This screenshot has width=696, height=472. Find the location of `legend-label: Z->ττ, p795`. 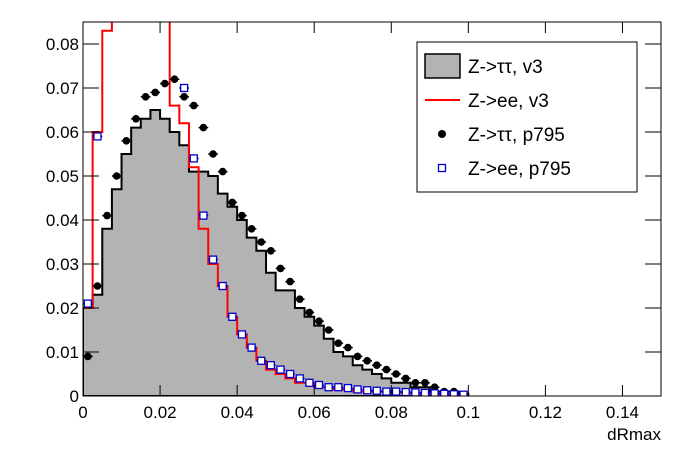

legend-label: Z->ττ, p795 is located at coordinates (516, 135).